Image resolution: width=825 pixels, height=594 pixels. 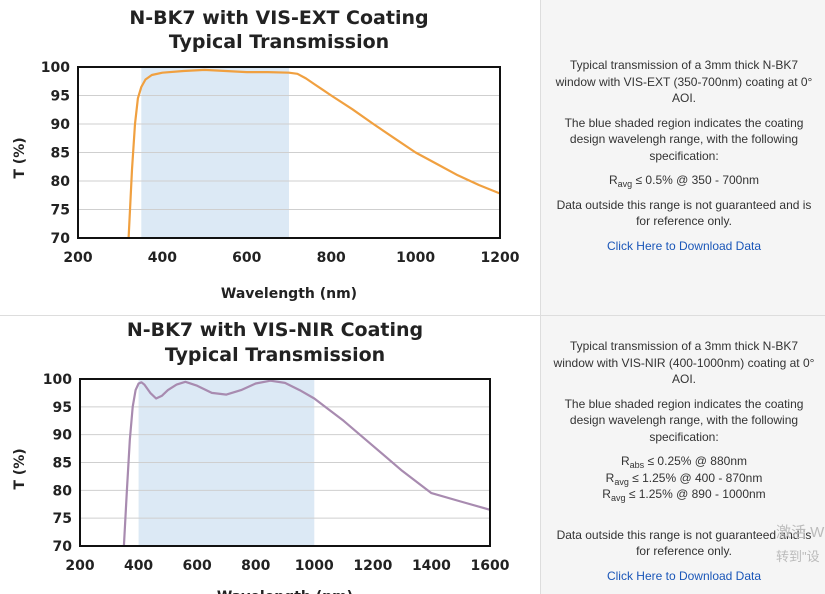 What do you see at coordinates (697, 180) in the screenshot?
I see `spec-value: ≤ 0.5% @ 350 - 700nm` at bounding box center [697, 180].